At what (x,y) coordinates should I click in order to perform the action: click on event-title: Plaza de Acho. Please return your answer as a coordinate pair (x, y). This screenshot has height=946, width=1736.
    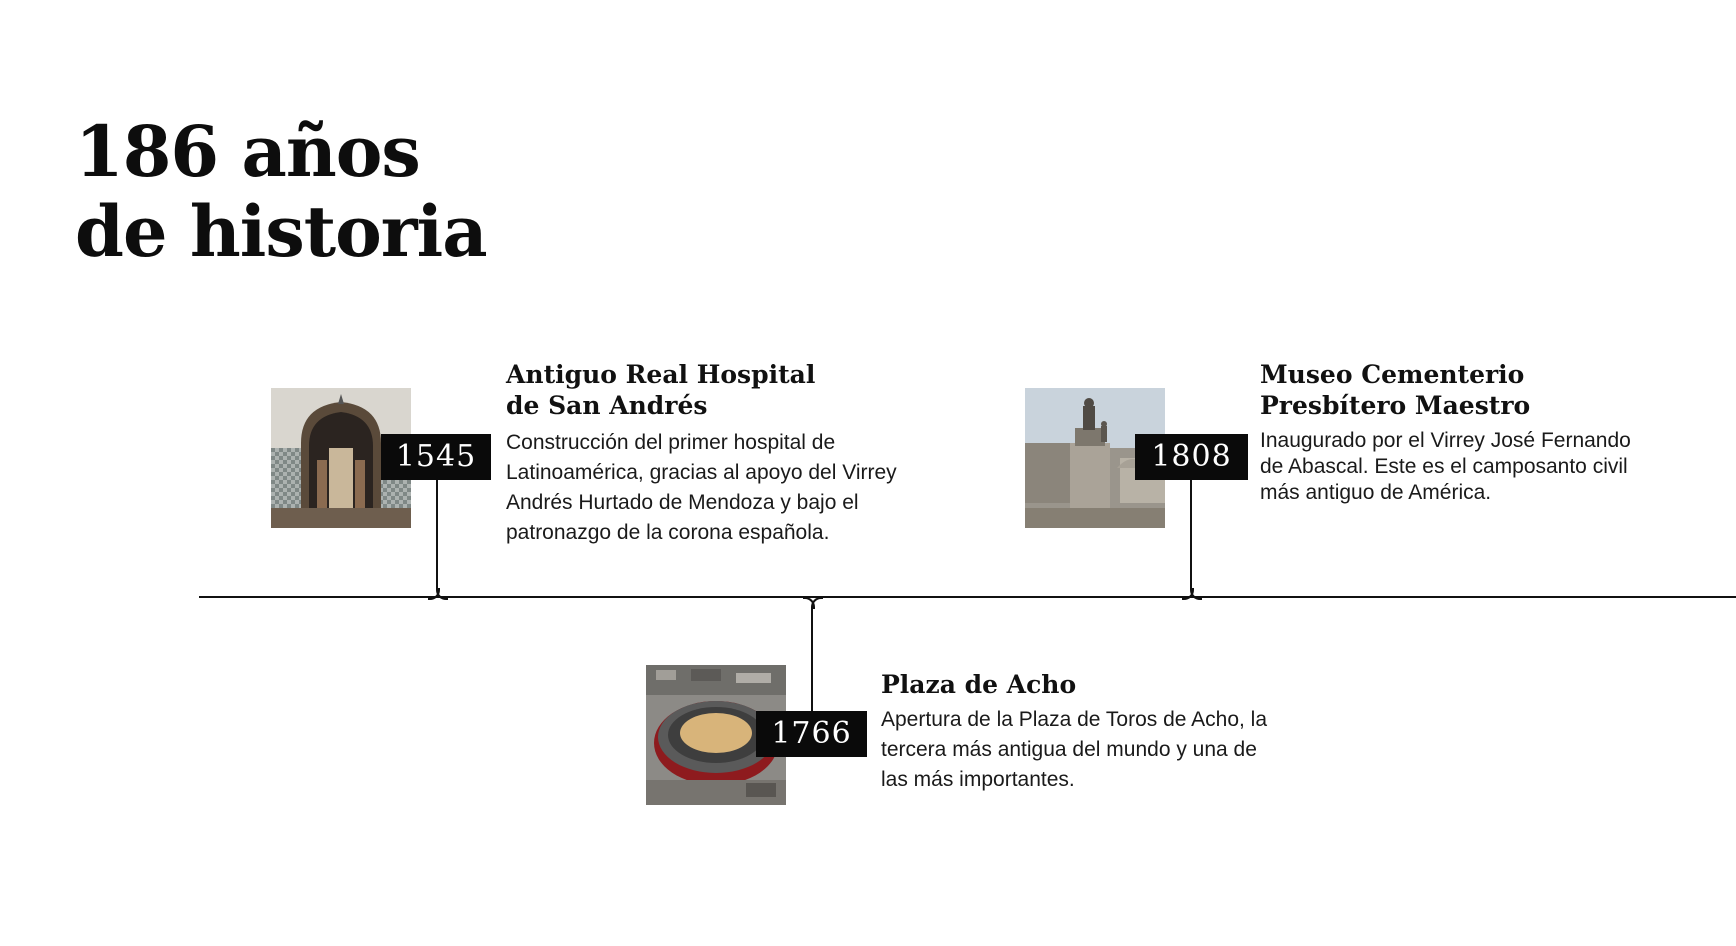
    Looking at the image, I should click on (978, 684).